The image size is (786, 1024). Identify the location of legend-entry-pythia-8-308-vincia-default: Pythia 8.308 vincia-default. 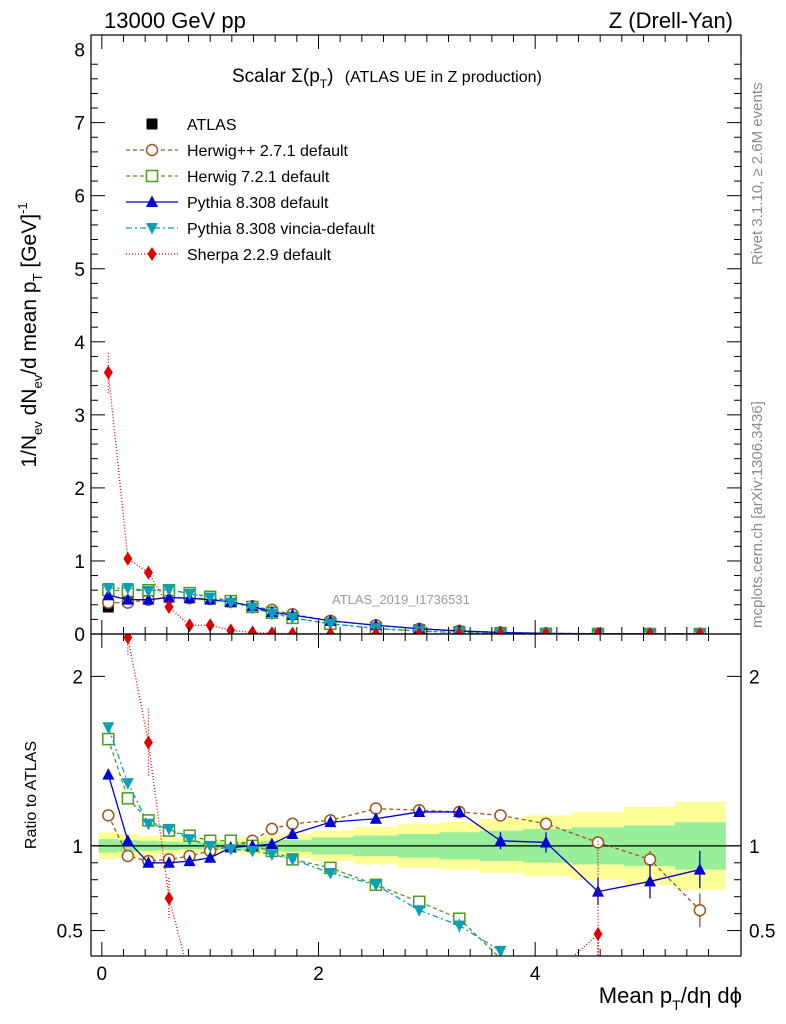
(250, 229).